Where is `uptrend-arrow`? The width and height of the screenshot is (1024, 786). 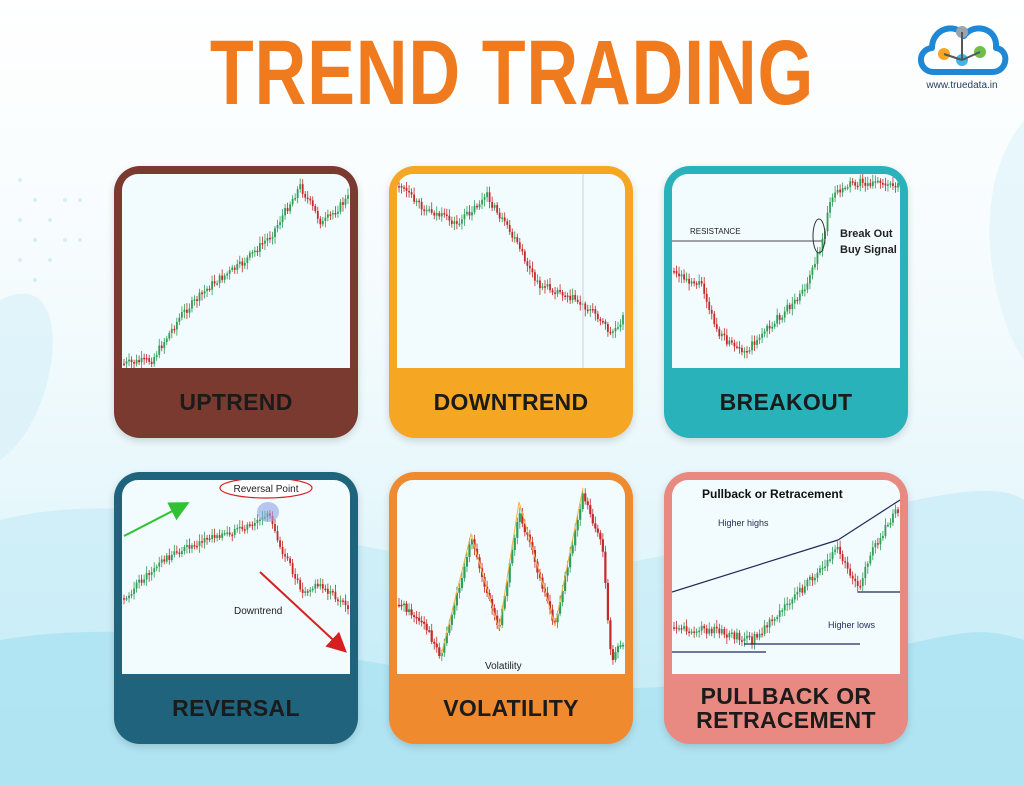
uptrend-arrow is located at coordinates (156, 519).